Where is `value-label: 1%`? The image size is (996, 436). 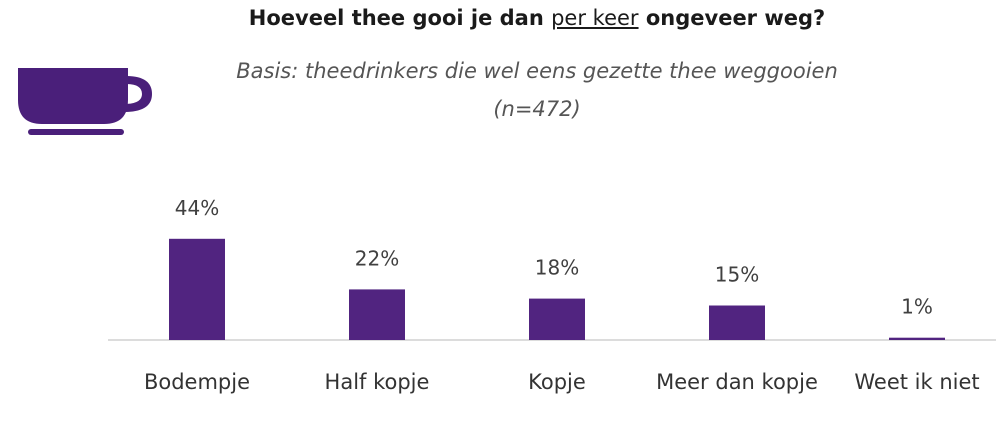 value-label: 1% is located at coordinates (917, 307).